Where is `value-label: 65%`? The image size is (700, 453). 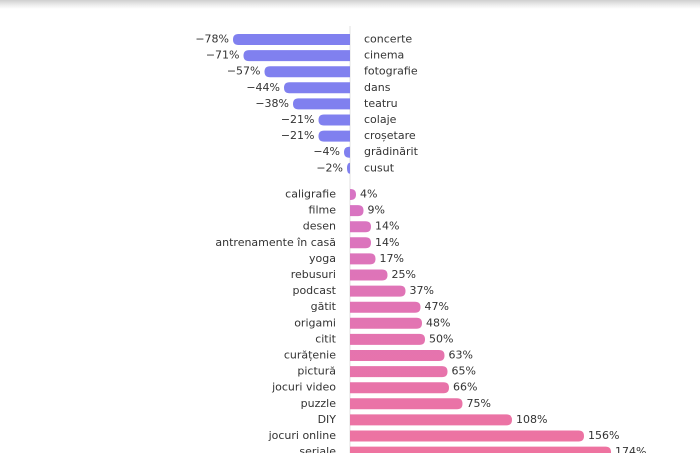 value-label: 65% is located at coordinates (464, 371).